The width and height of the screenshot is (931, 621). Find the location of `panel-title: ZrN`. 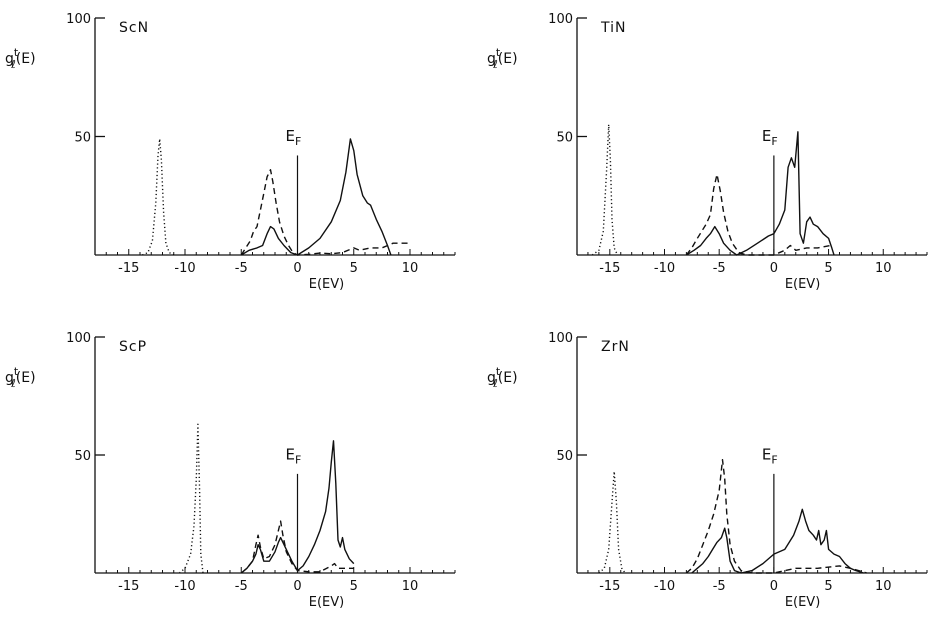

panel-title: ZrN is located at coordinates (615, 347).